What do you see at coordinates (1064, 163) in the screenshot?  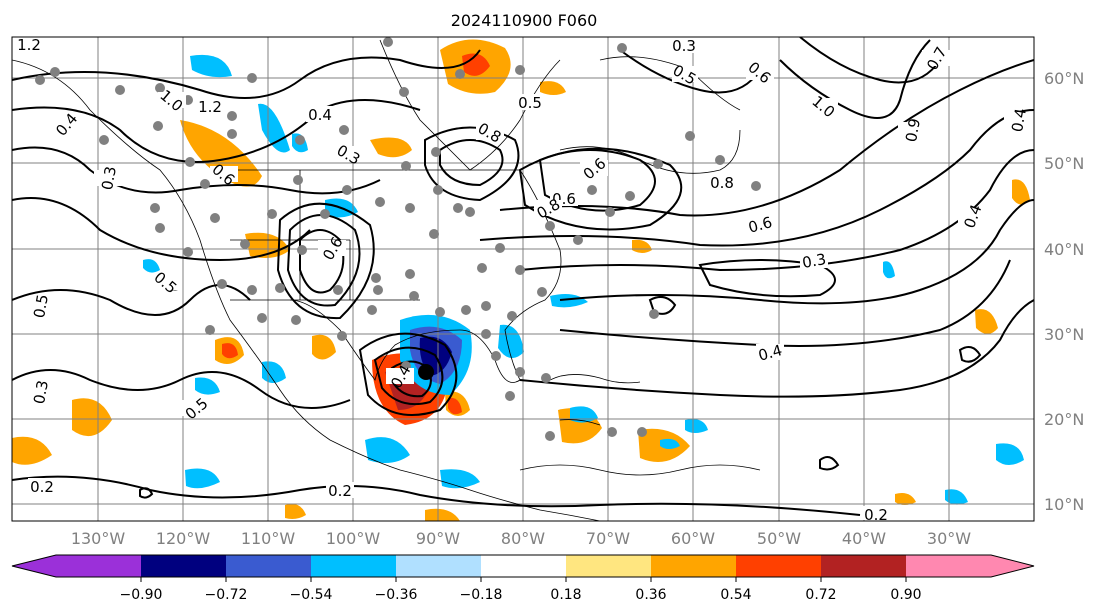 I see `lat-label: 50°N` at bounding box center [1064, 163].